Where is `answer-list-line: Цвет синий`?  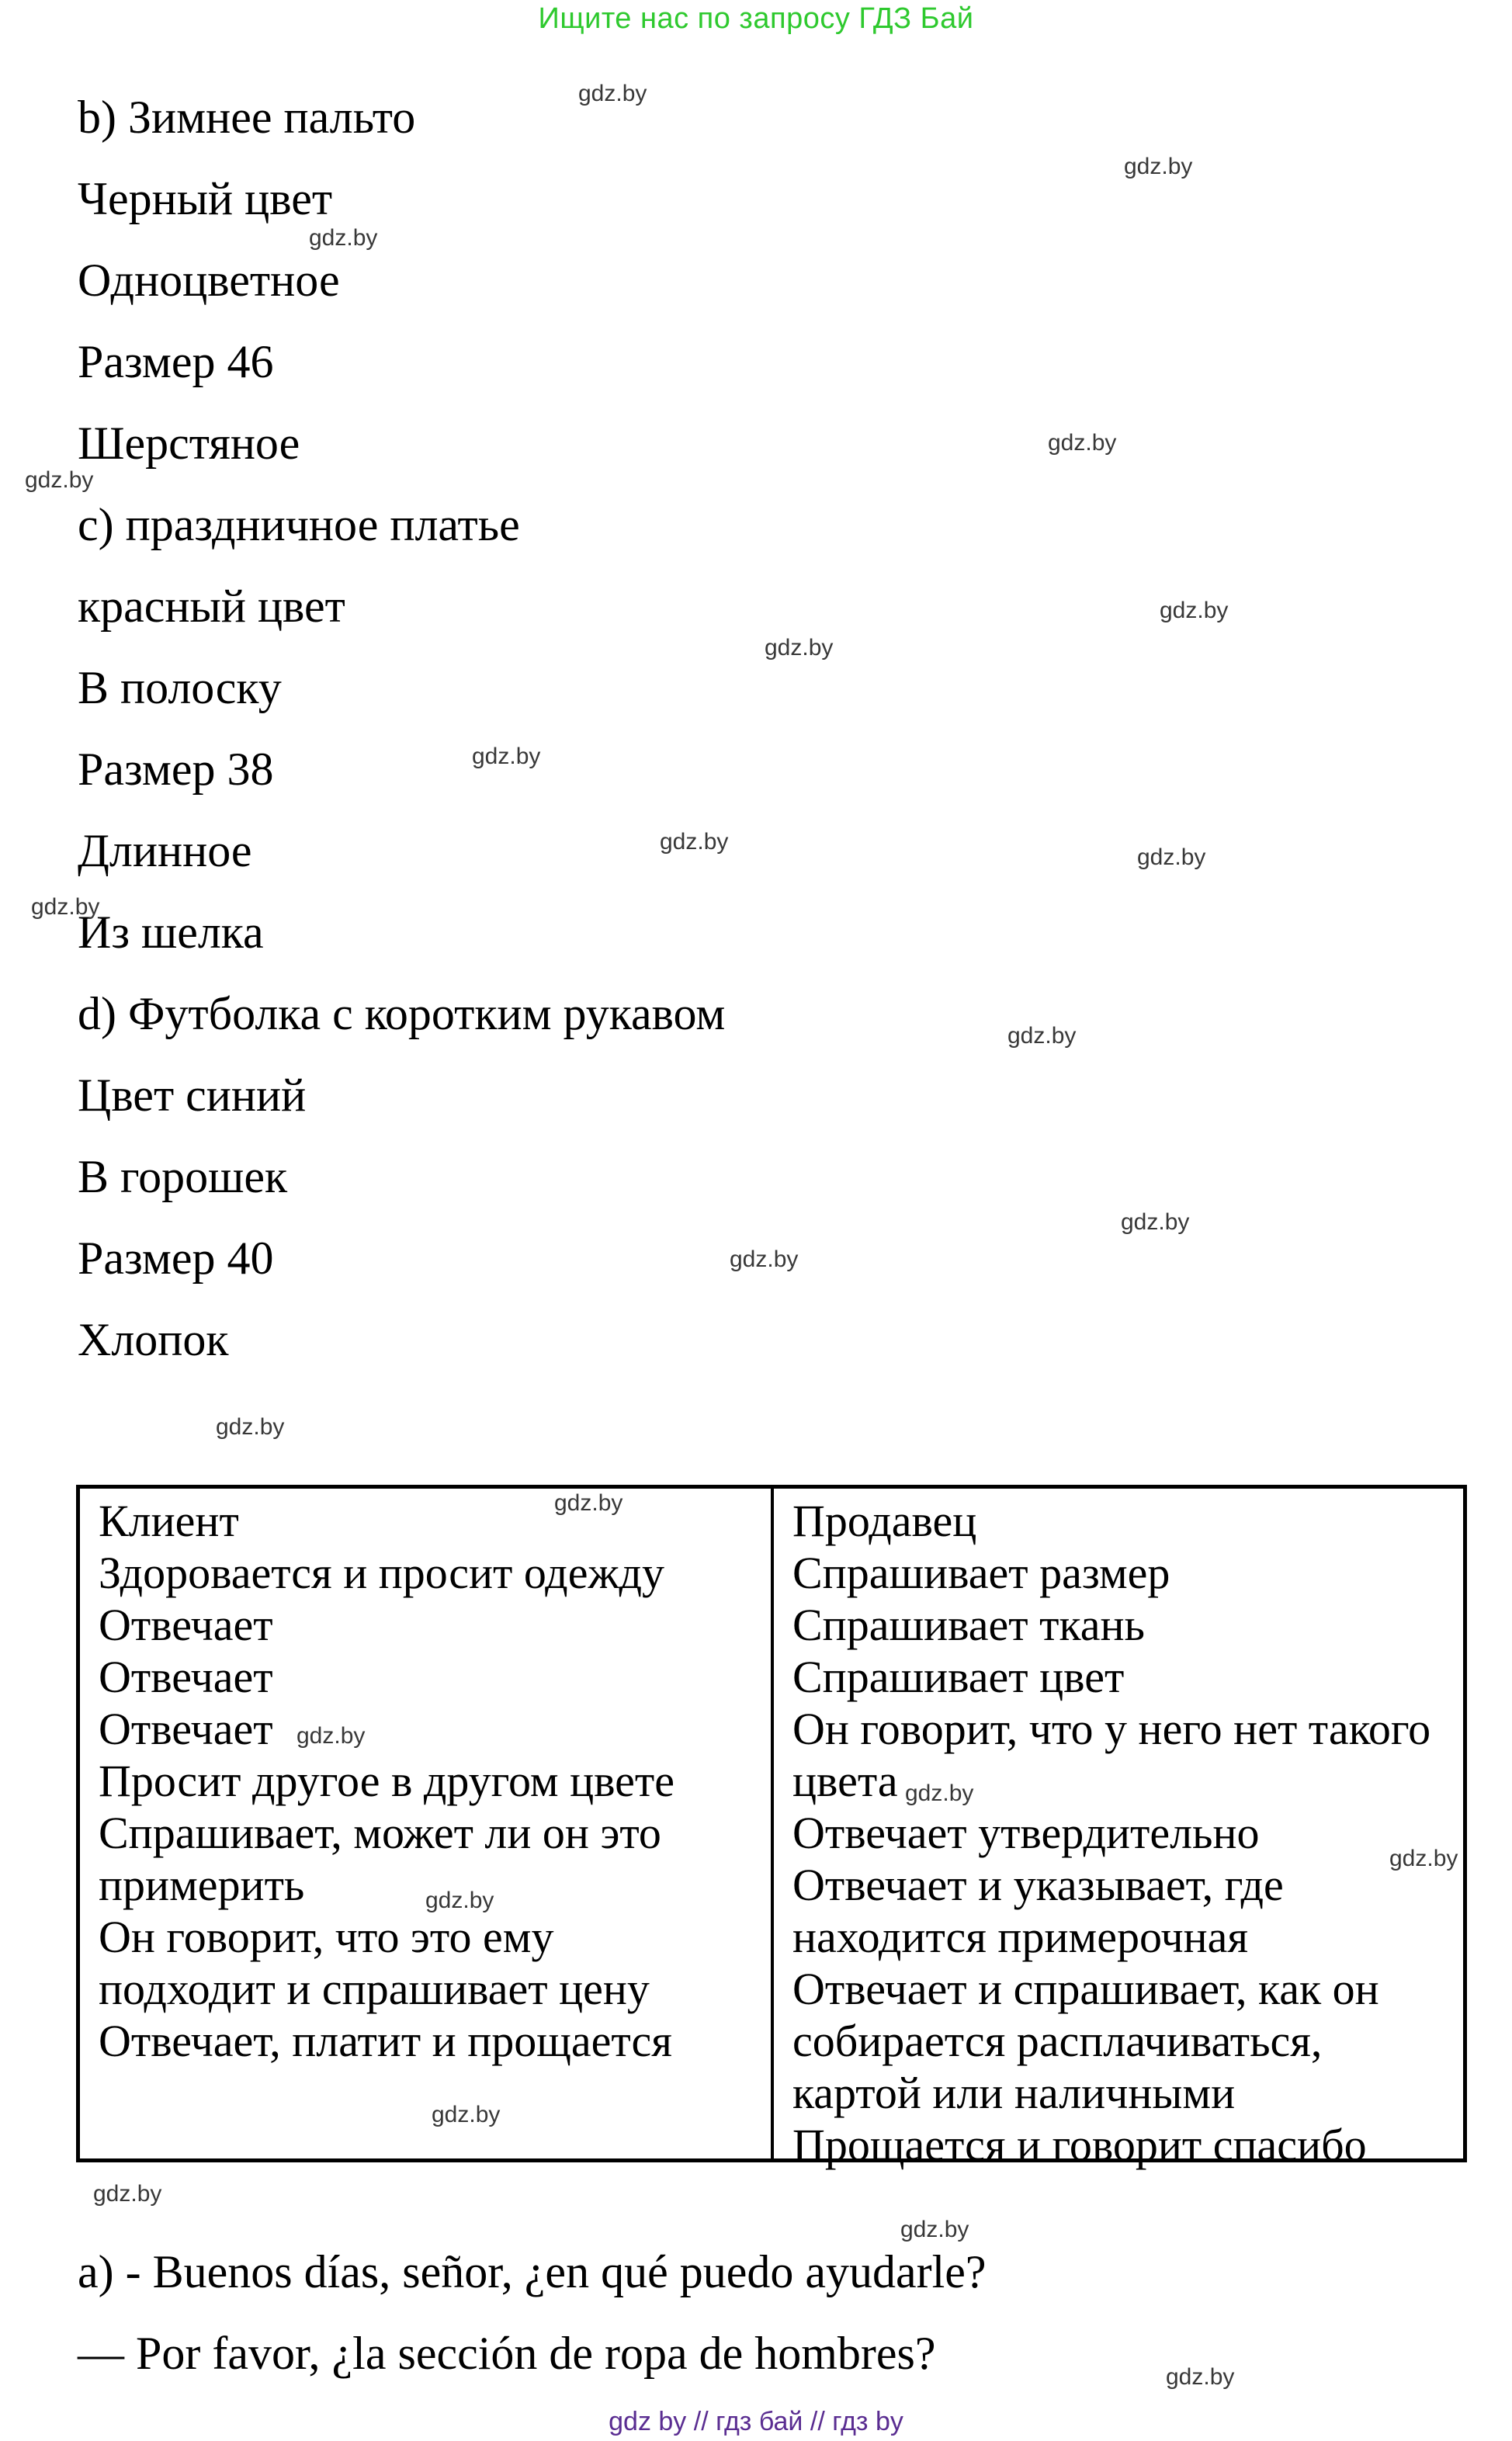
answer-list-line: Цвет синий is located at coordinates (192, 1095).